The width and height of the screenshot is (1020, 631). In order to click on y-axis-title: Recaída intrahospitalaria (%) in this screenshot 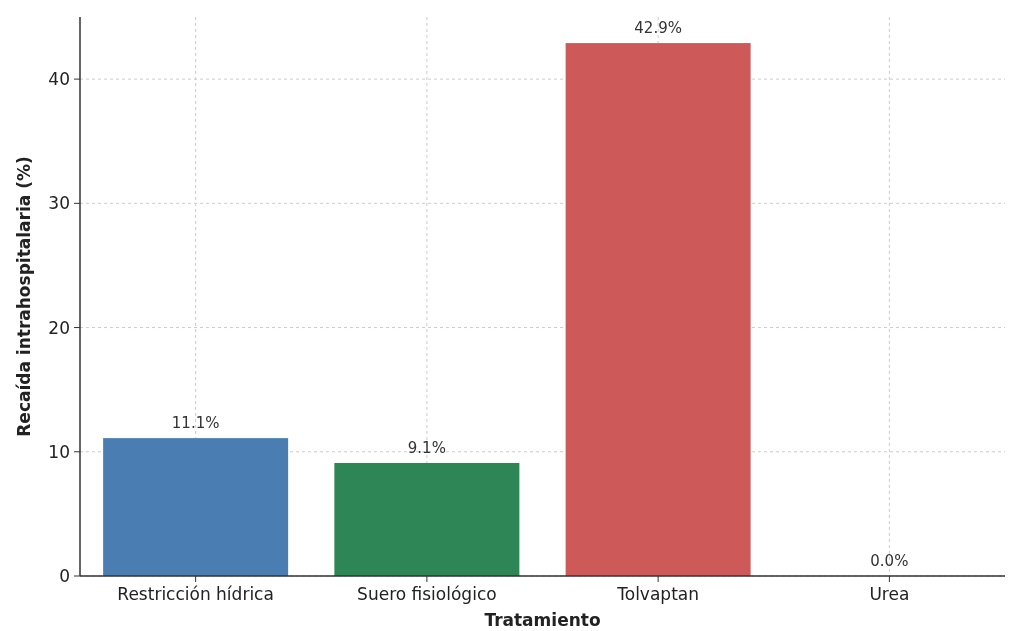, I will do `click(24, 296)`.